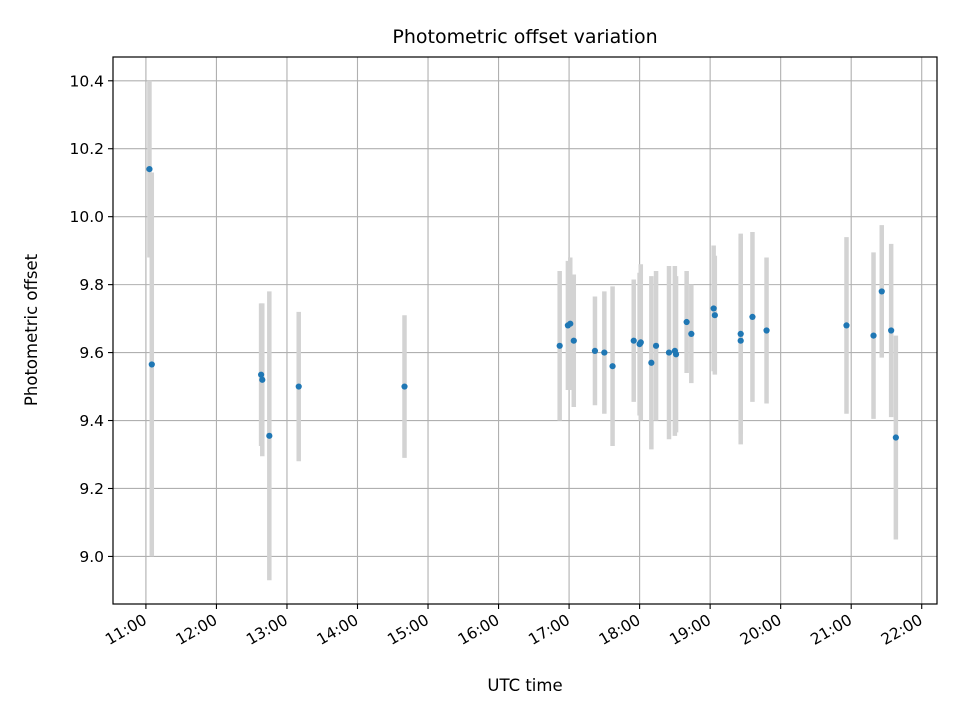 The image size is (960, 720). Describe the element at coordinates (91, 319) in the screenshot. I see `y-axis: 9.0 9.2 9.4 9.6 9.8 10.0 10.2 10.4` at that location.